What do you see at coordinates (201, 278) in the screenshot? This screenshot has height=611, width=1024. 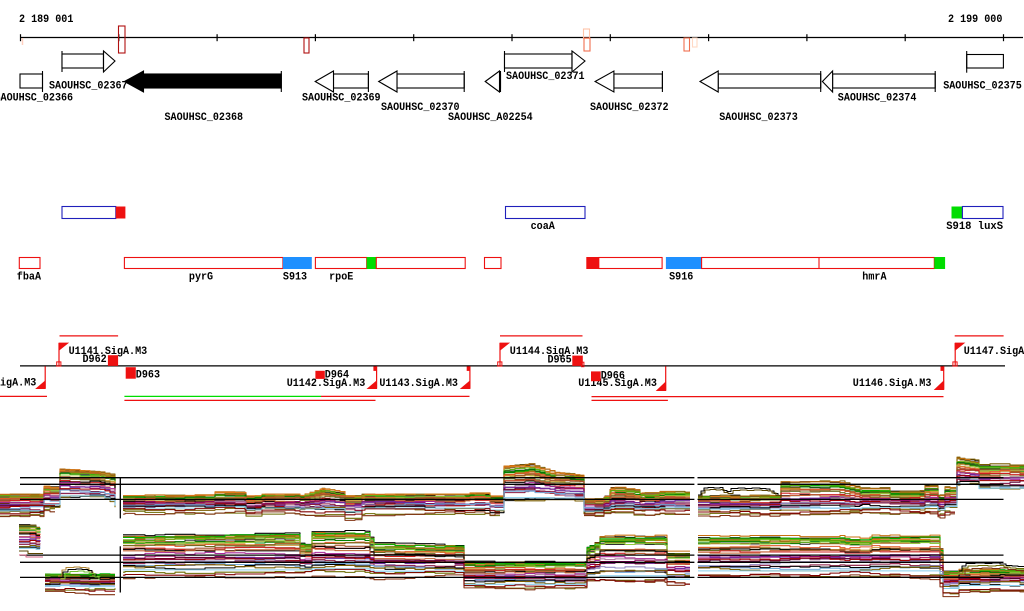 I see `svg-text: pyrG` at bounding box center [201, 278].